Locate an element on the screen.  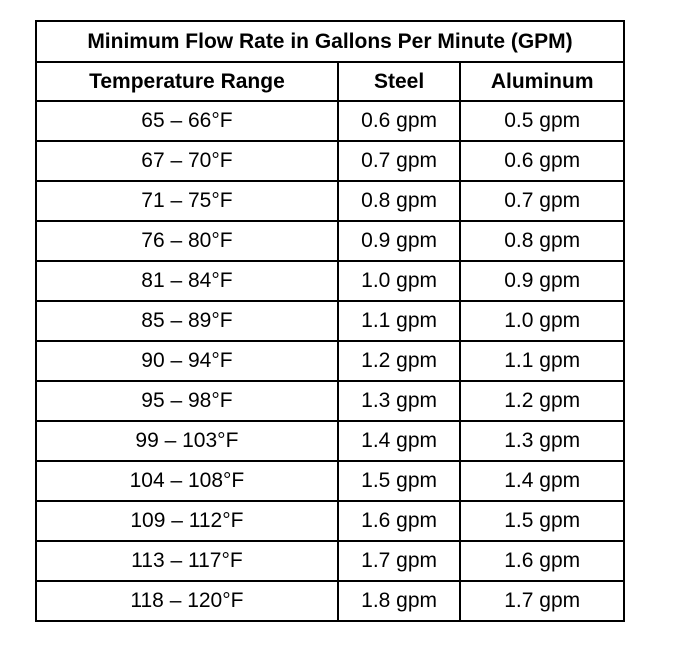
table-cell: 109 – 112°F is located at coordinates (187, 521).